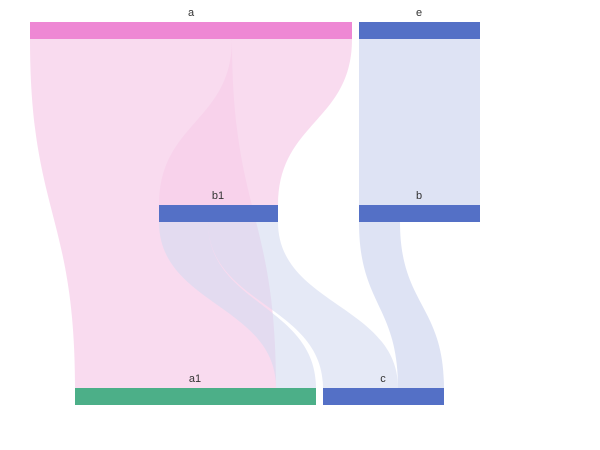 Image resolution: width=600 pixels, height=450 pixels. What do you see at coordinates (218, 213) in the screenshot?
I see `node-b1` at bounding box center [218, 213].